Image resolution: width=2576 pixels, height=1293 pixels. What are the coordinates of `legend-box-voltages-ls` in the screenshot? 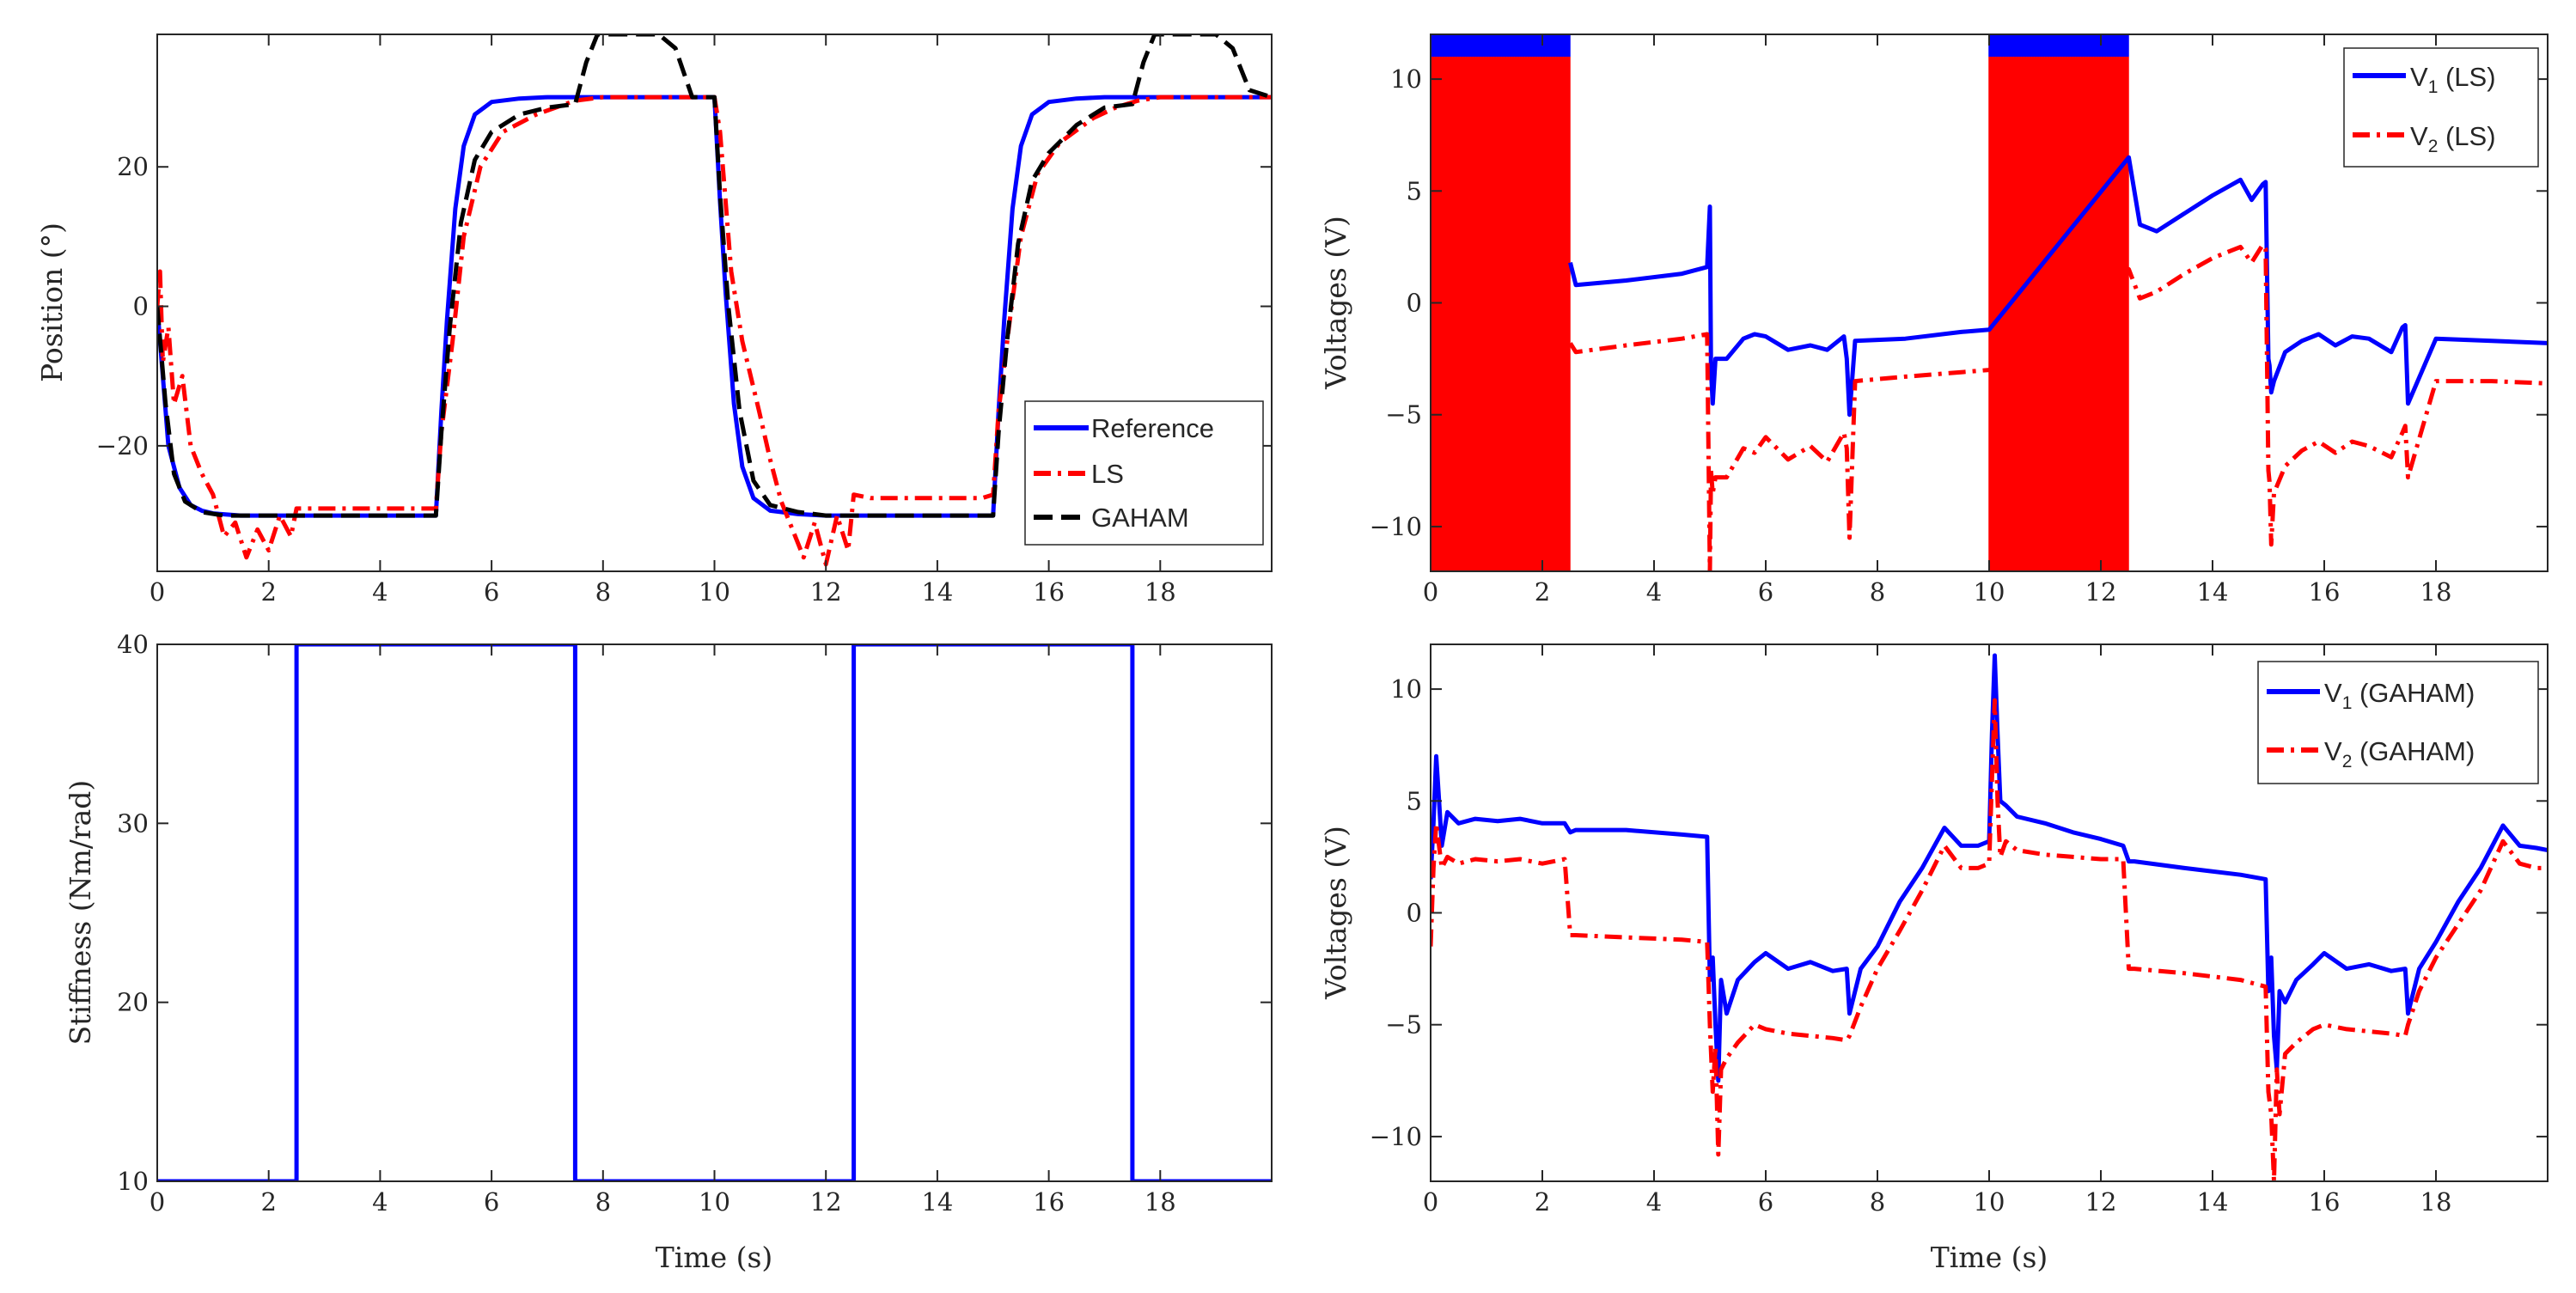 It's located at (2441, 107).